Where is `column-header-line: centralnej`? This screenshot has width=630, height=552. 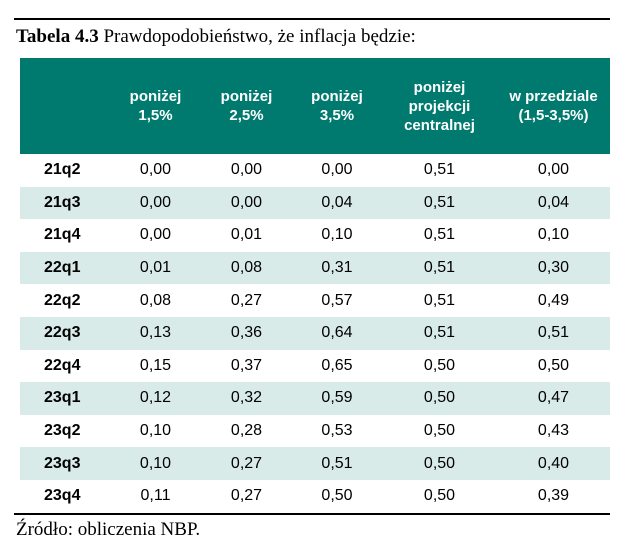
column-header-line: centralnej is located at coordinates (439, 125).